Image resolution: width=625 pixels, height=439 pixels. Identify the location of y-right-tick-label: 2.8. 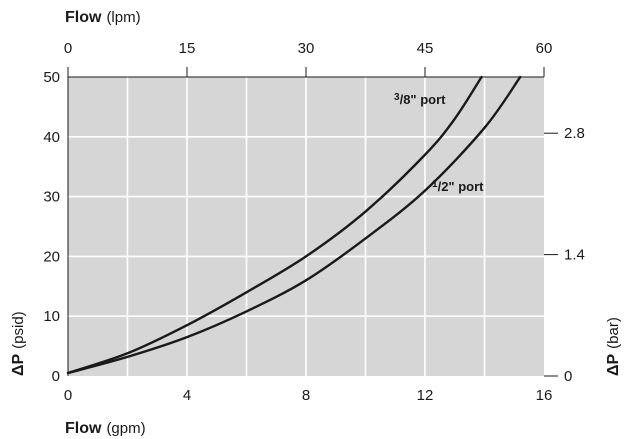
(574, 133).